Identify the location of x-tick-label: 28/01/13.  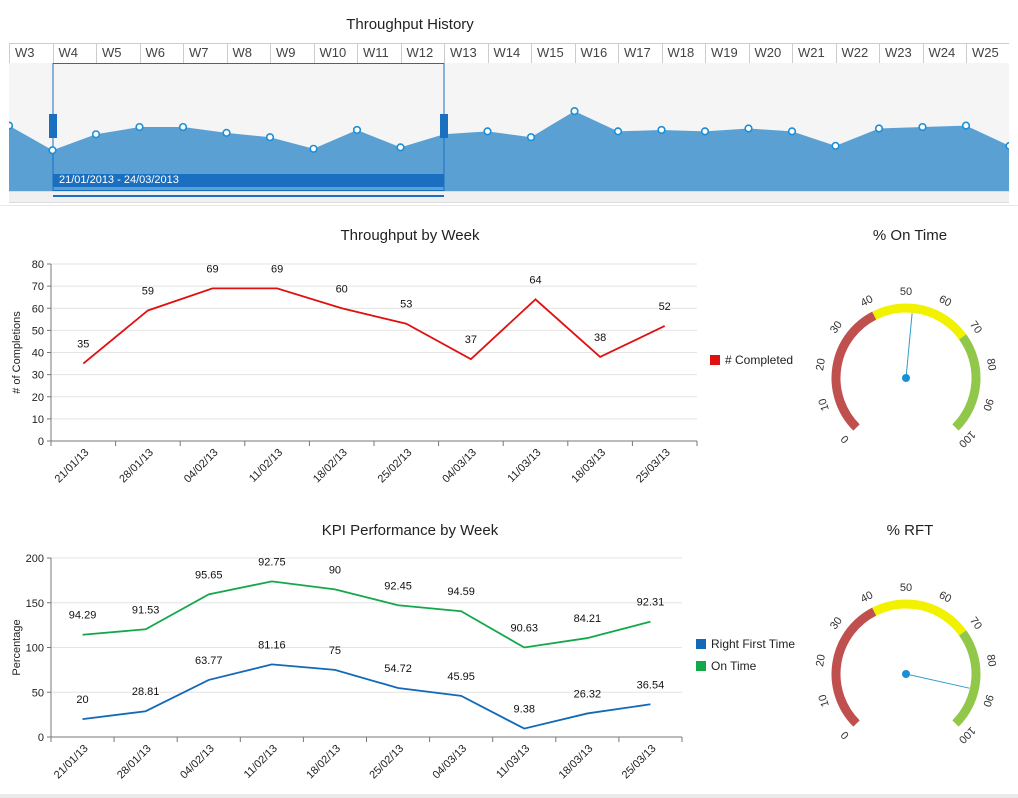
(134, 762).